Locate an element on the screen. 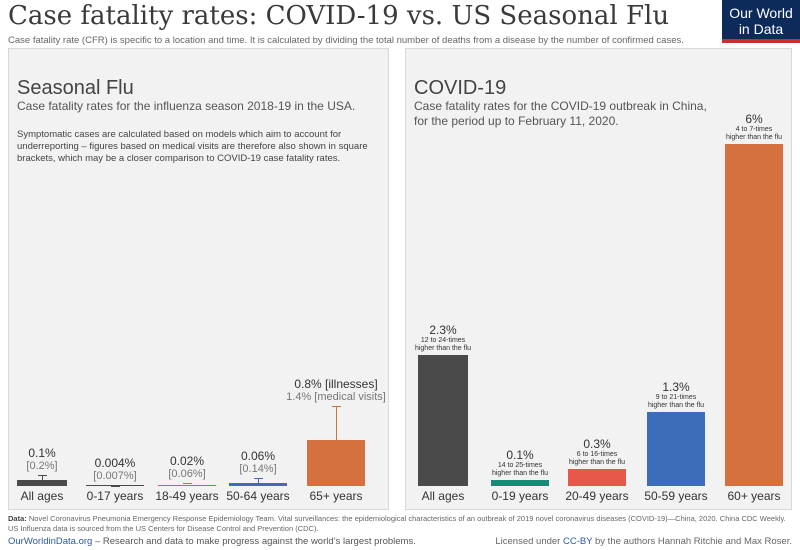  data-label-secondary: [0.2%] is located at coordinates (42, 465).